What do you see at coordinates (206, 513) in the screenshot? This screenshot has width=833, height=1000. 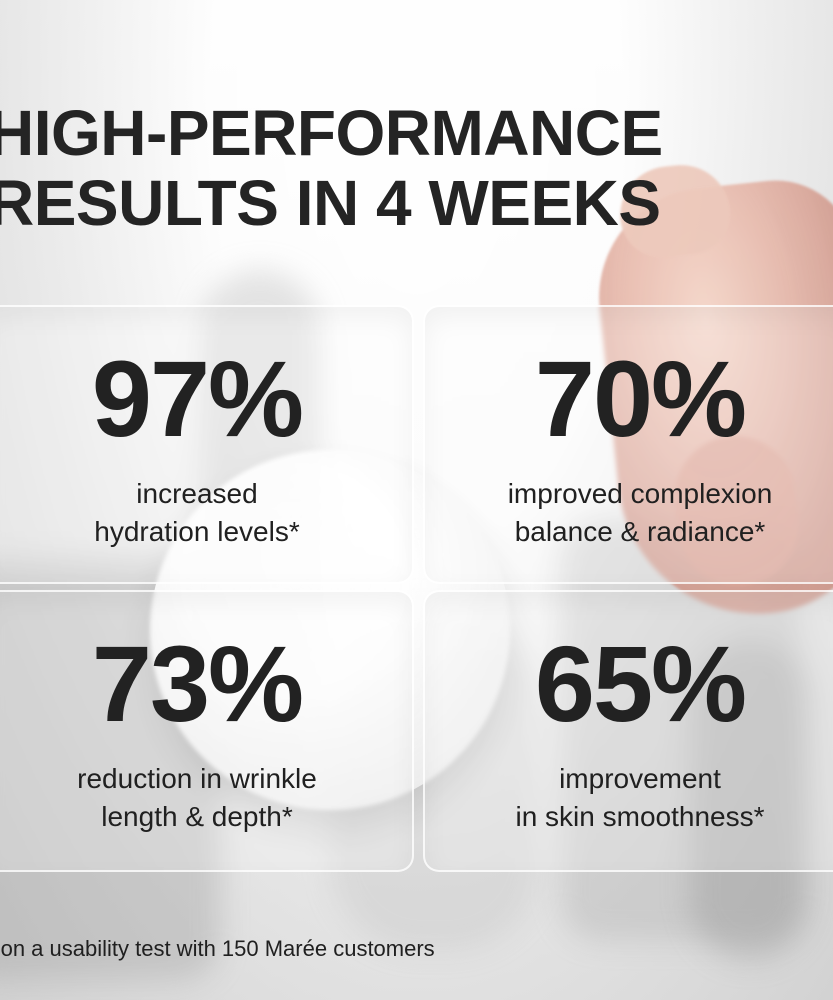 I see `stat-description: increased hydration levels*` at bounding box center [206, 513].